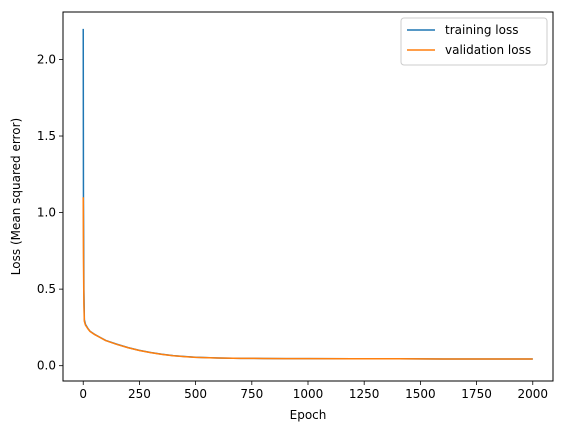 This screenshot has width=567, height=432. I want to click on x-axis-label: Epoch, so click(308, 415).